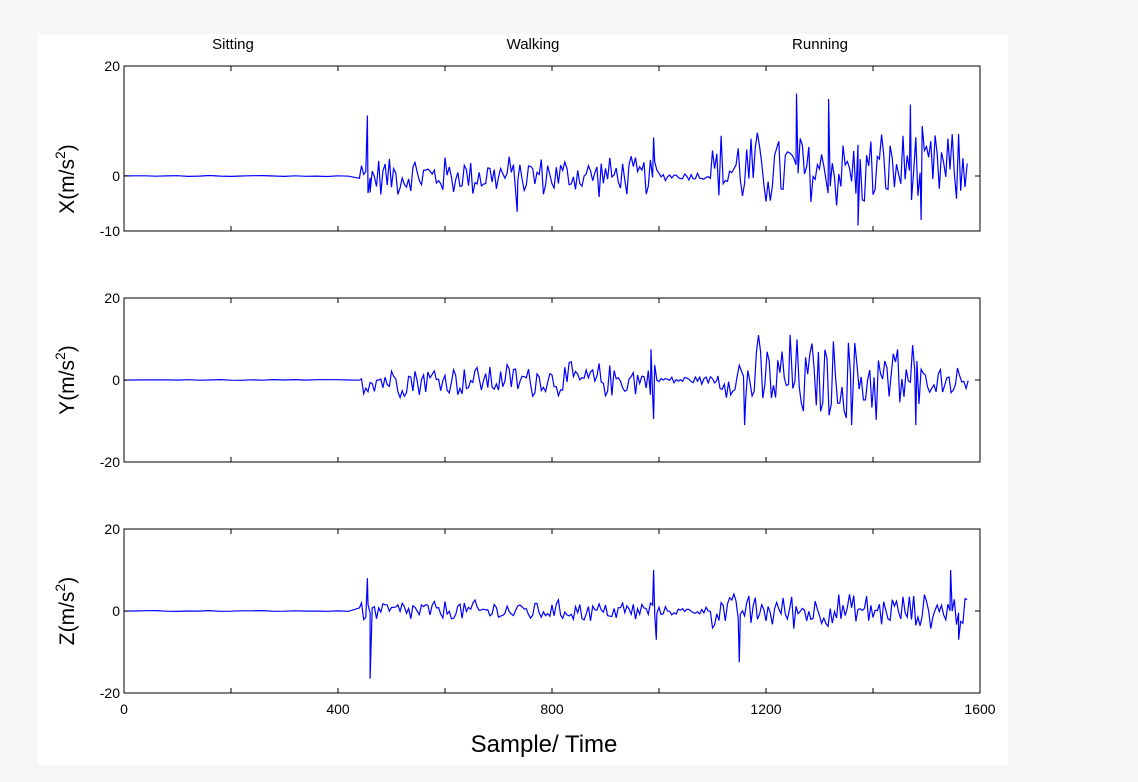 This screenshot has height=782, width=1138. I want to click on phase-label-sitting: Sitting, so click(233, 44).